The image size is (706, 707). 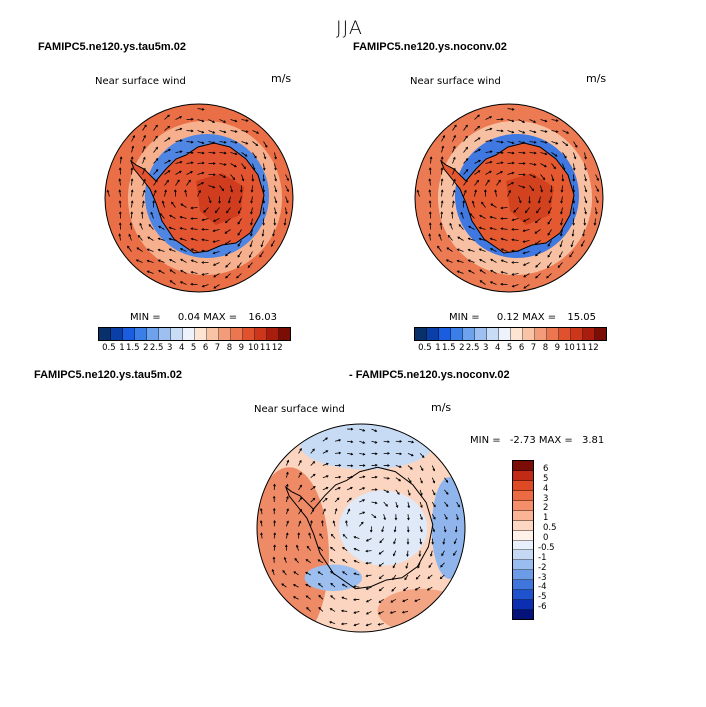 What do you see at coordinates (441, 407) in the screenshot?
I see `panel3-units: m/s` at bounding box center [441, 407].